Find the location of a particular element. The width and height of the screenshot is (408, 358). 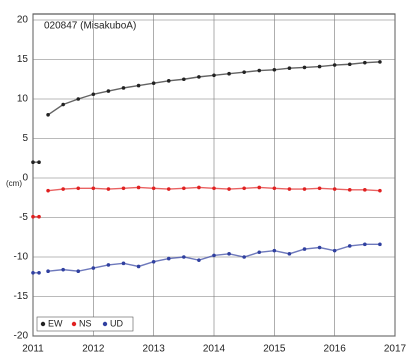

x-tick-label: 2015 is located at coordinates (274, 349).